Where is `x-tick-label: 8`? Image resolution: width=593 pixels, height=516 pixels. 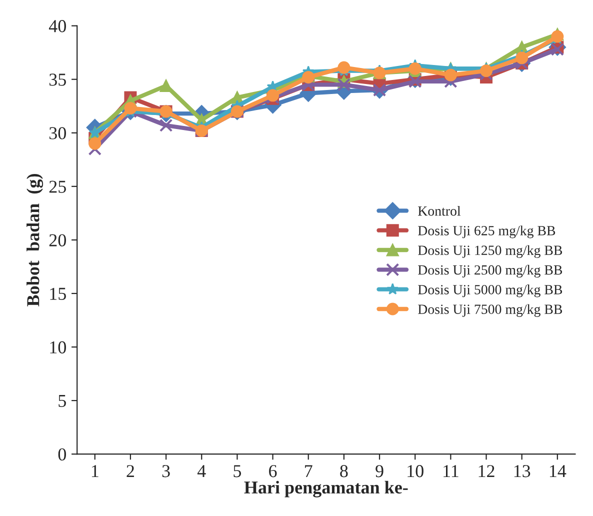
x-tick-label: 8 is located at coordinates (344, 471).